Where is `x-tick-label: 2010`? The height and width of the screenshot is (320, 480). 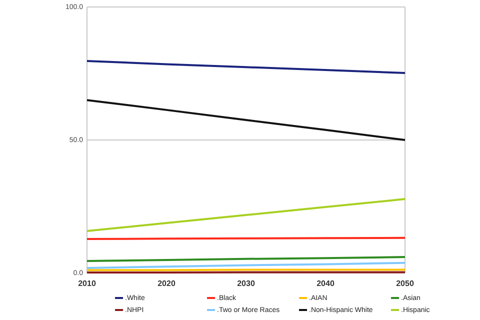 x-tick-label: 2010 is located at coordinates (87, 283).